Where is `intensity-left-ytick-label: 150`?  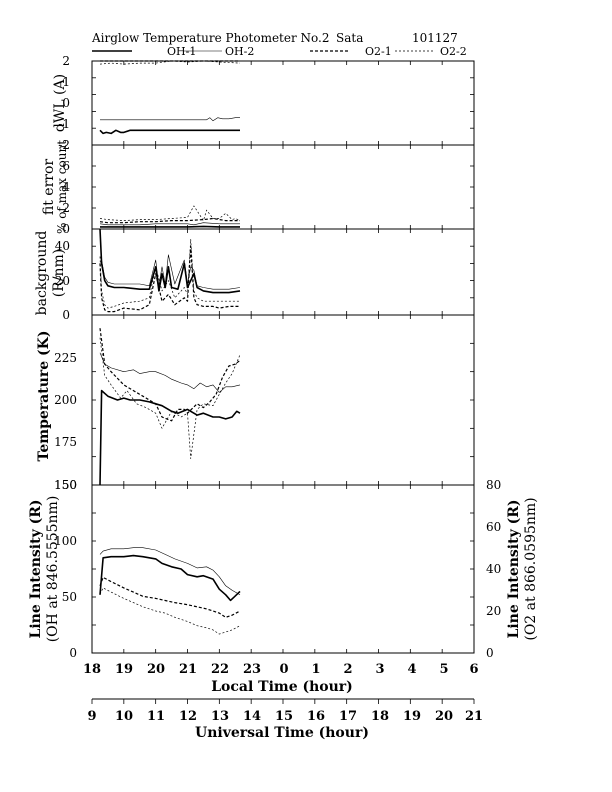
intensity-left-ytick-label: 150 is located at coordinates (65, 485).